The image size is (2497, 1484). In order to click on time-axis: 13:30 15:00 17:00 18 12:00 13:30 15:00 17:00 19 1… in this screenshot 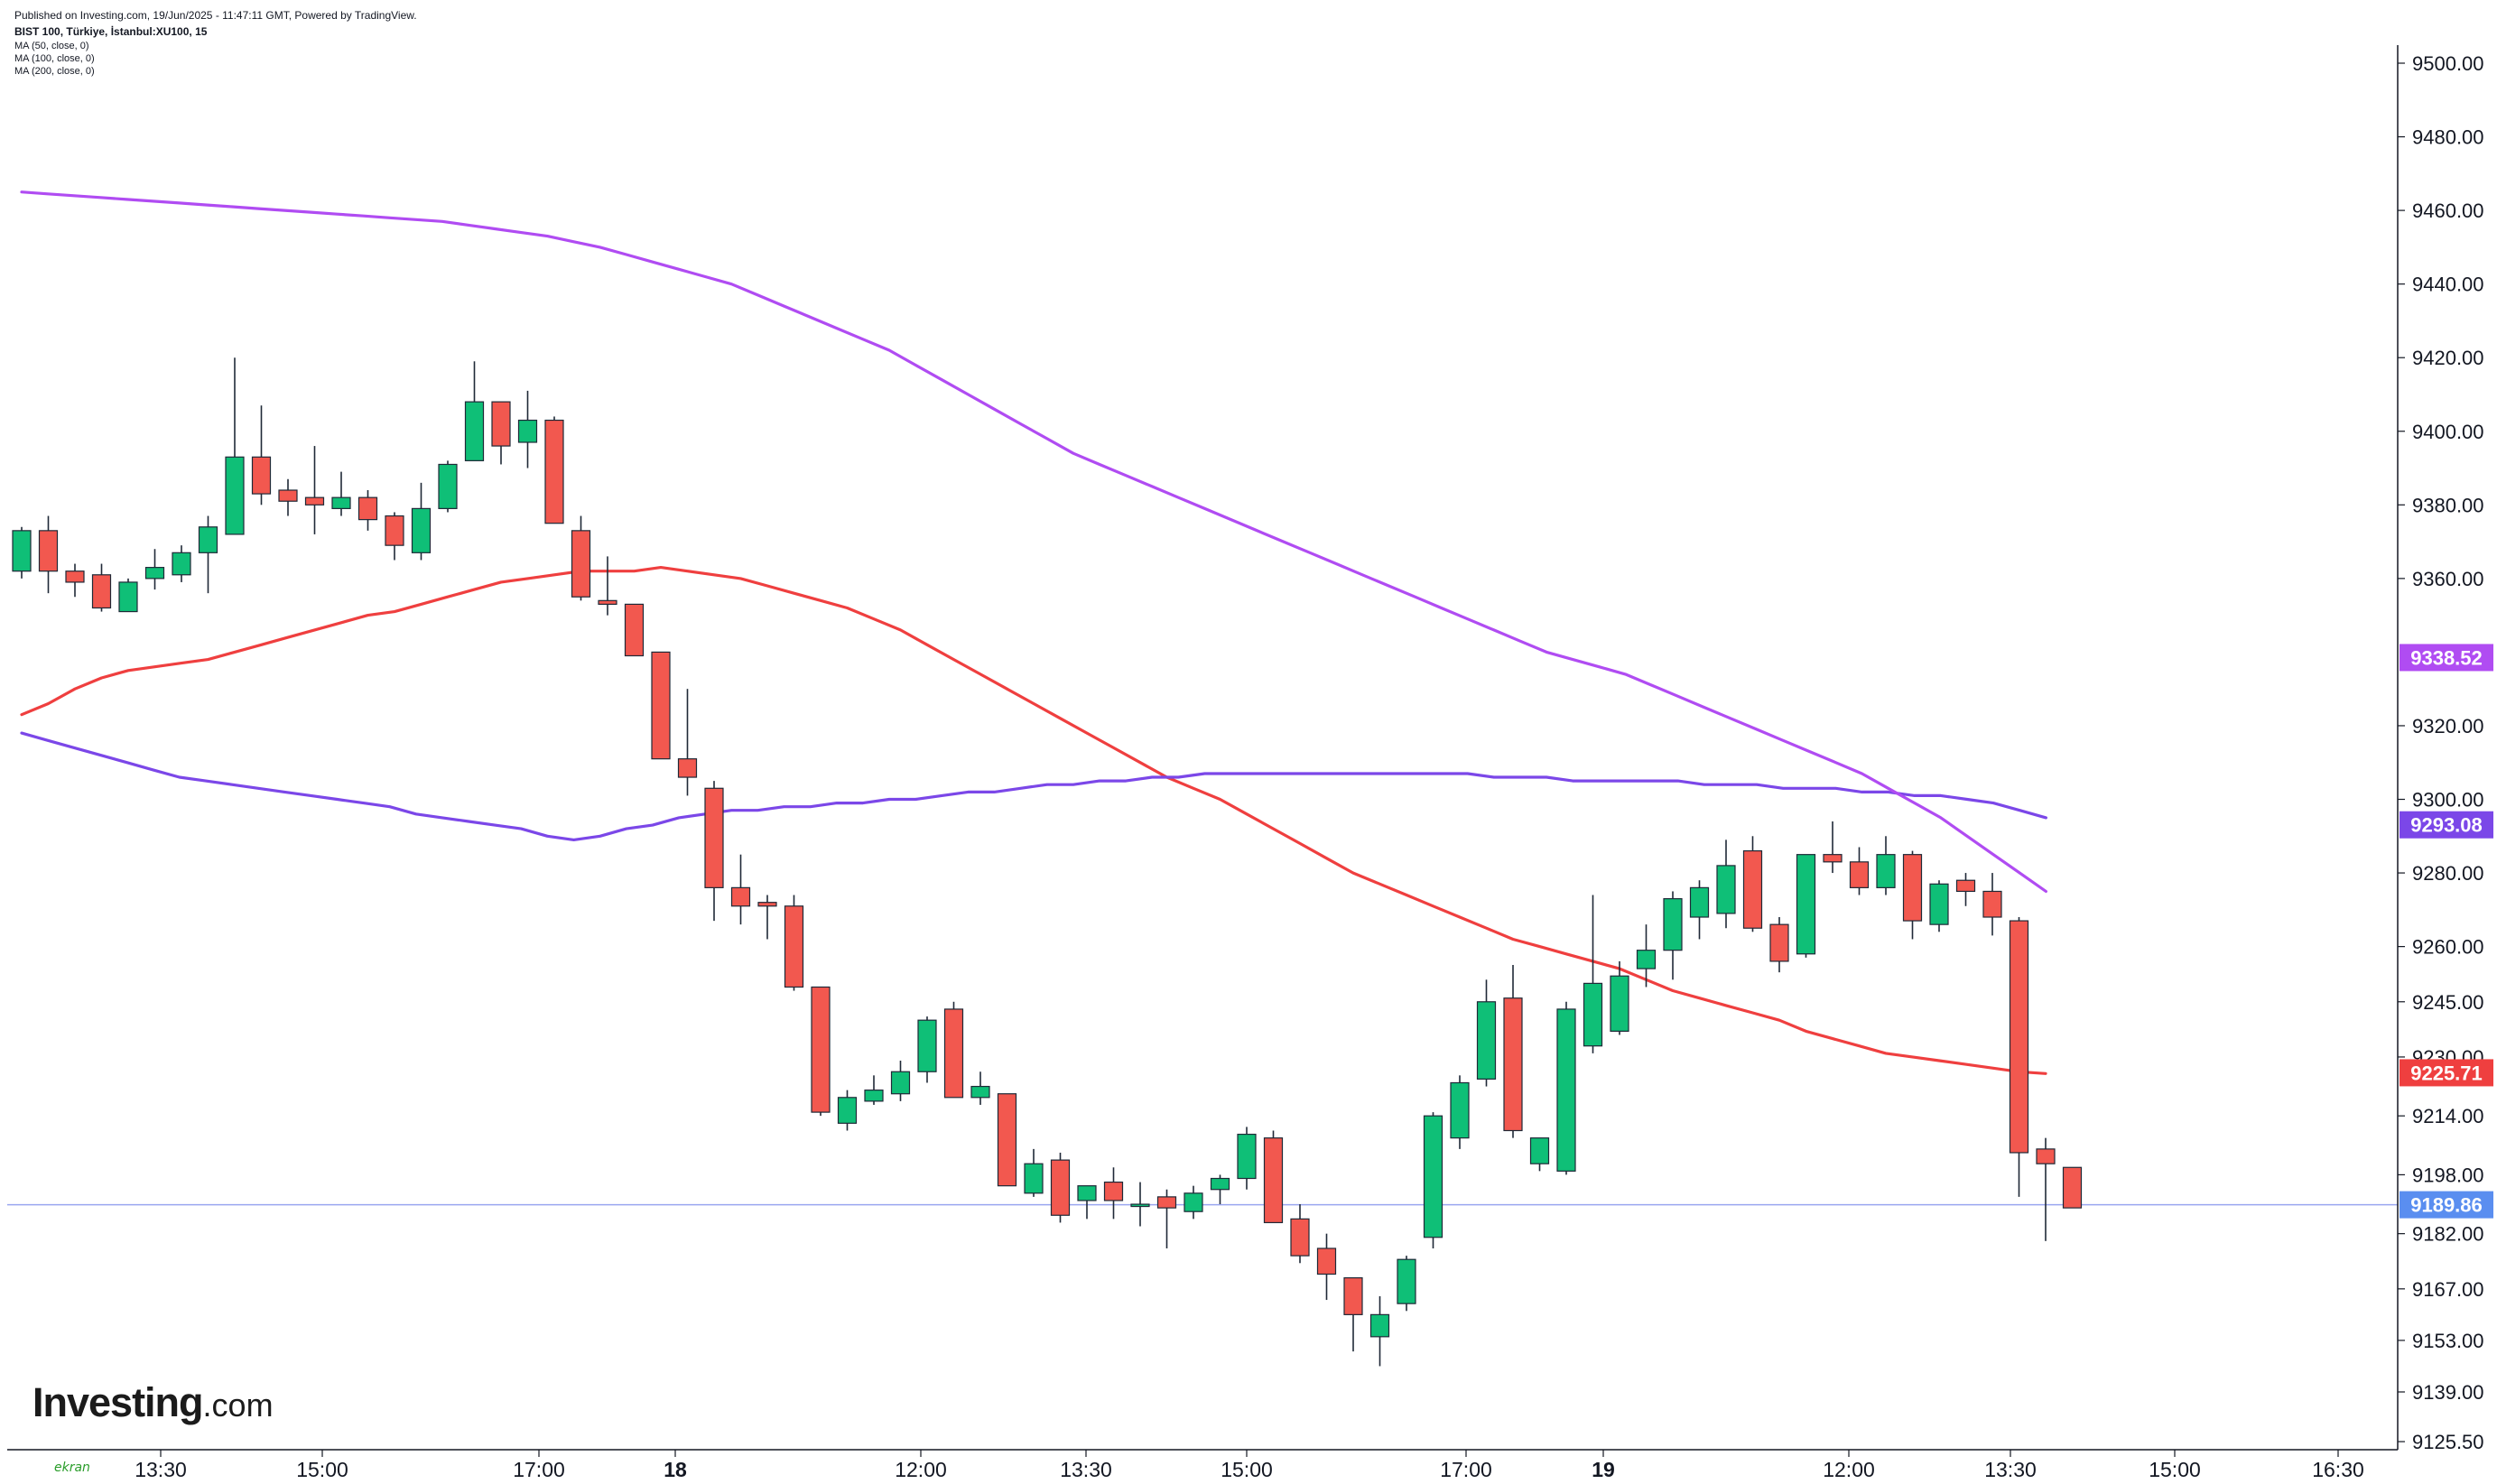, I will do `click(1202, 1465)`.